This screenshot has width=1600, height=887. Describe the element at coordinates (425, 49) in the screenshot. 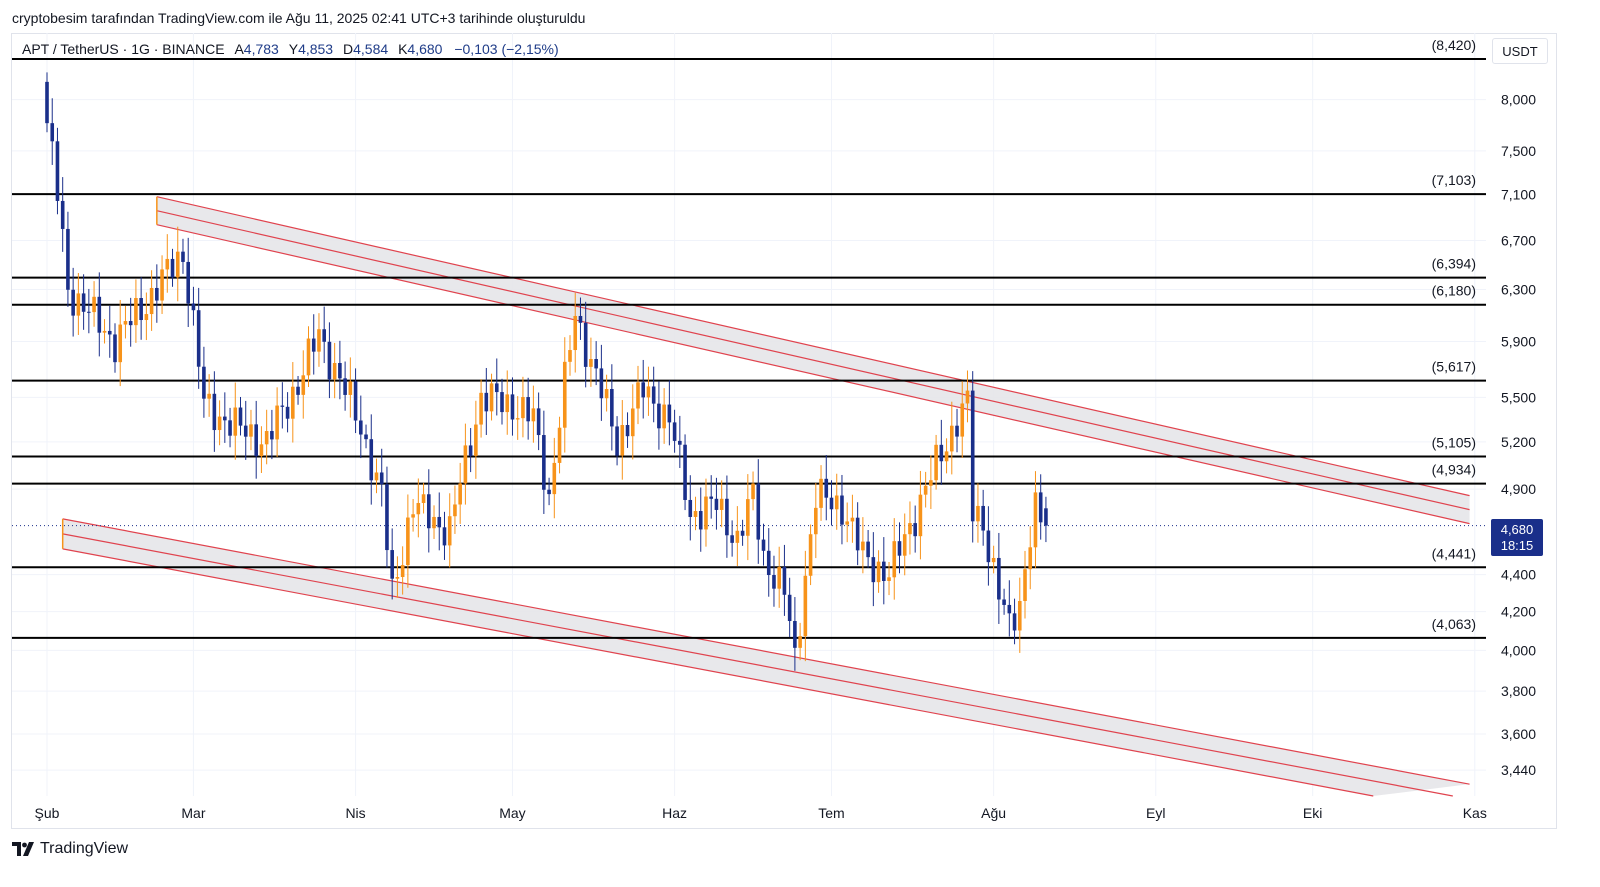

I see `close-value: 4,680` at that location.